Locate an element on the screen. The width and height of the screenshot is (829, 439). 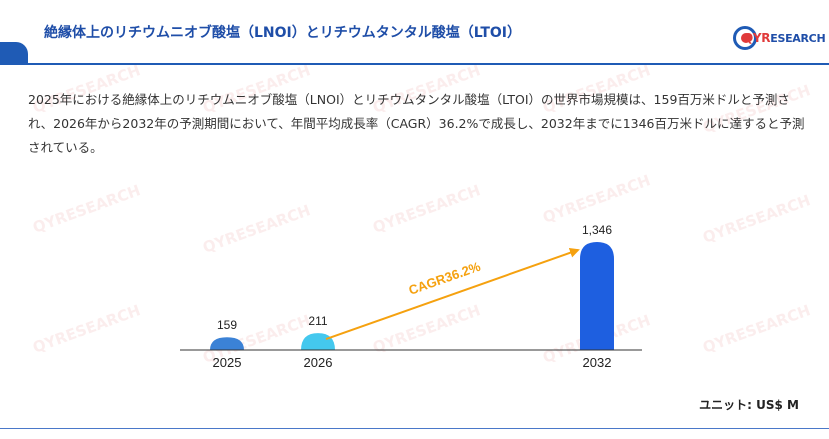
cagr-label: CAGR36.2% is located at coordinates (445, 278).